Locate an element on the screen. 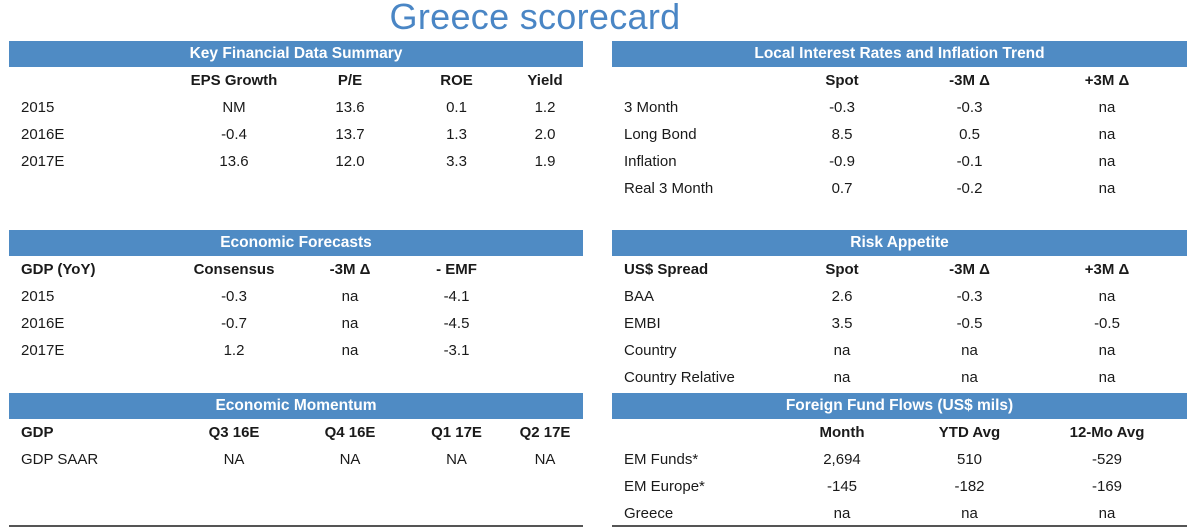  column-header: 12-Mo Avg is located at coordinates (1107, 432).